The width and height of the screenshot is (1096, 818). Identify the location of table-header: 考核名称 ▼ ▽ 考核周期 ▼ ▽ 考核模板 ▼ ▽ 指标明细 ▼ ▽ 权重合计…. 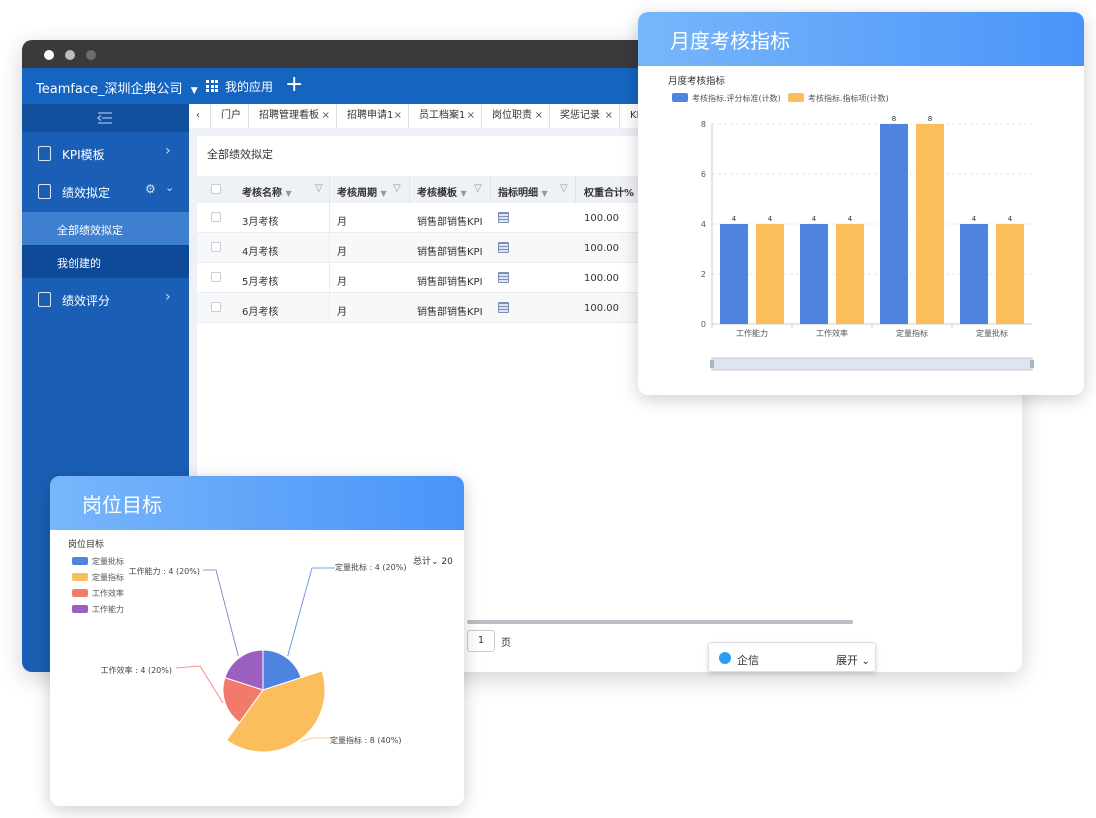
(427, 189).